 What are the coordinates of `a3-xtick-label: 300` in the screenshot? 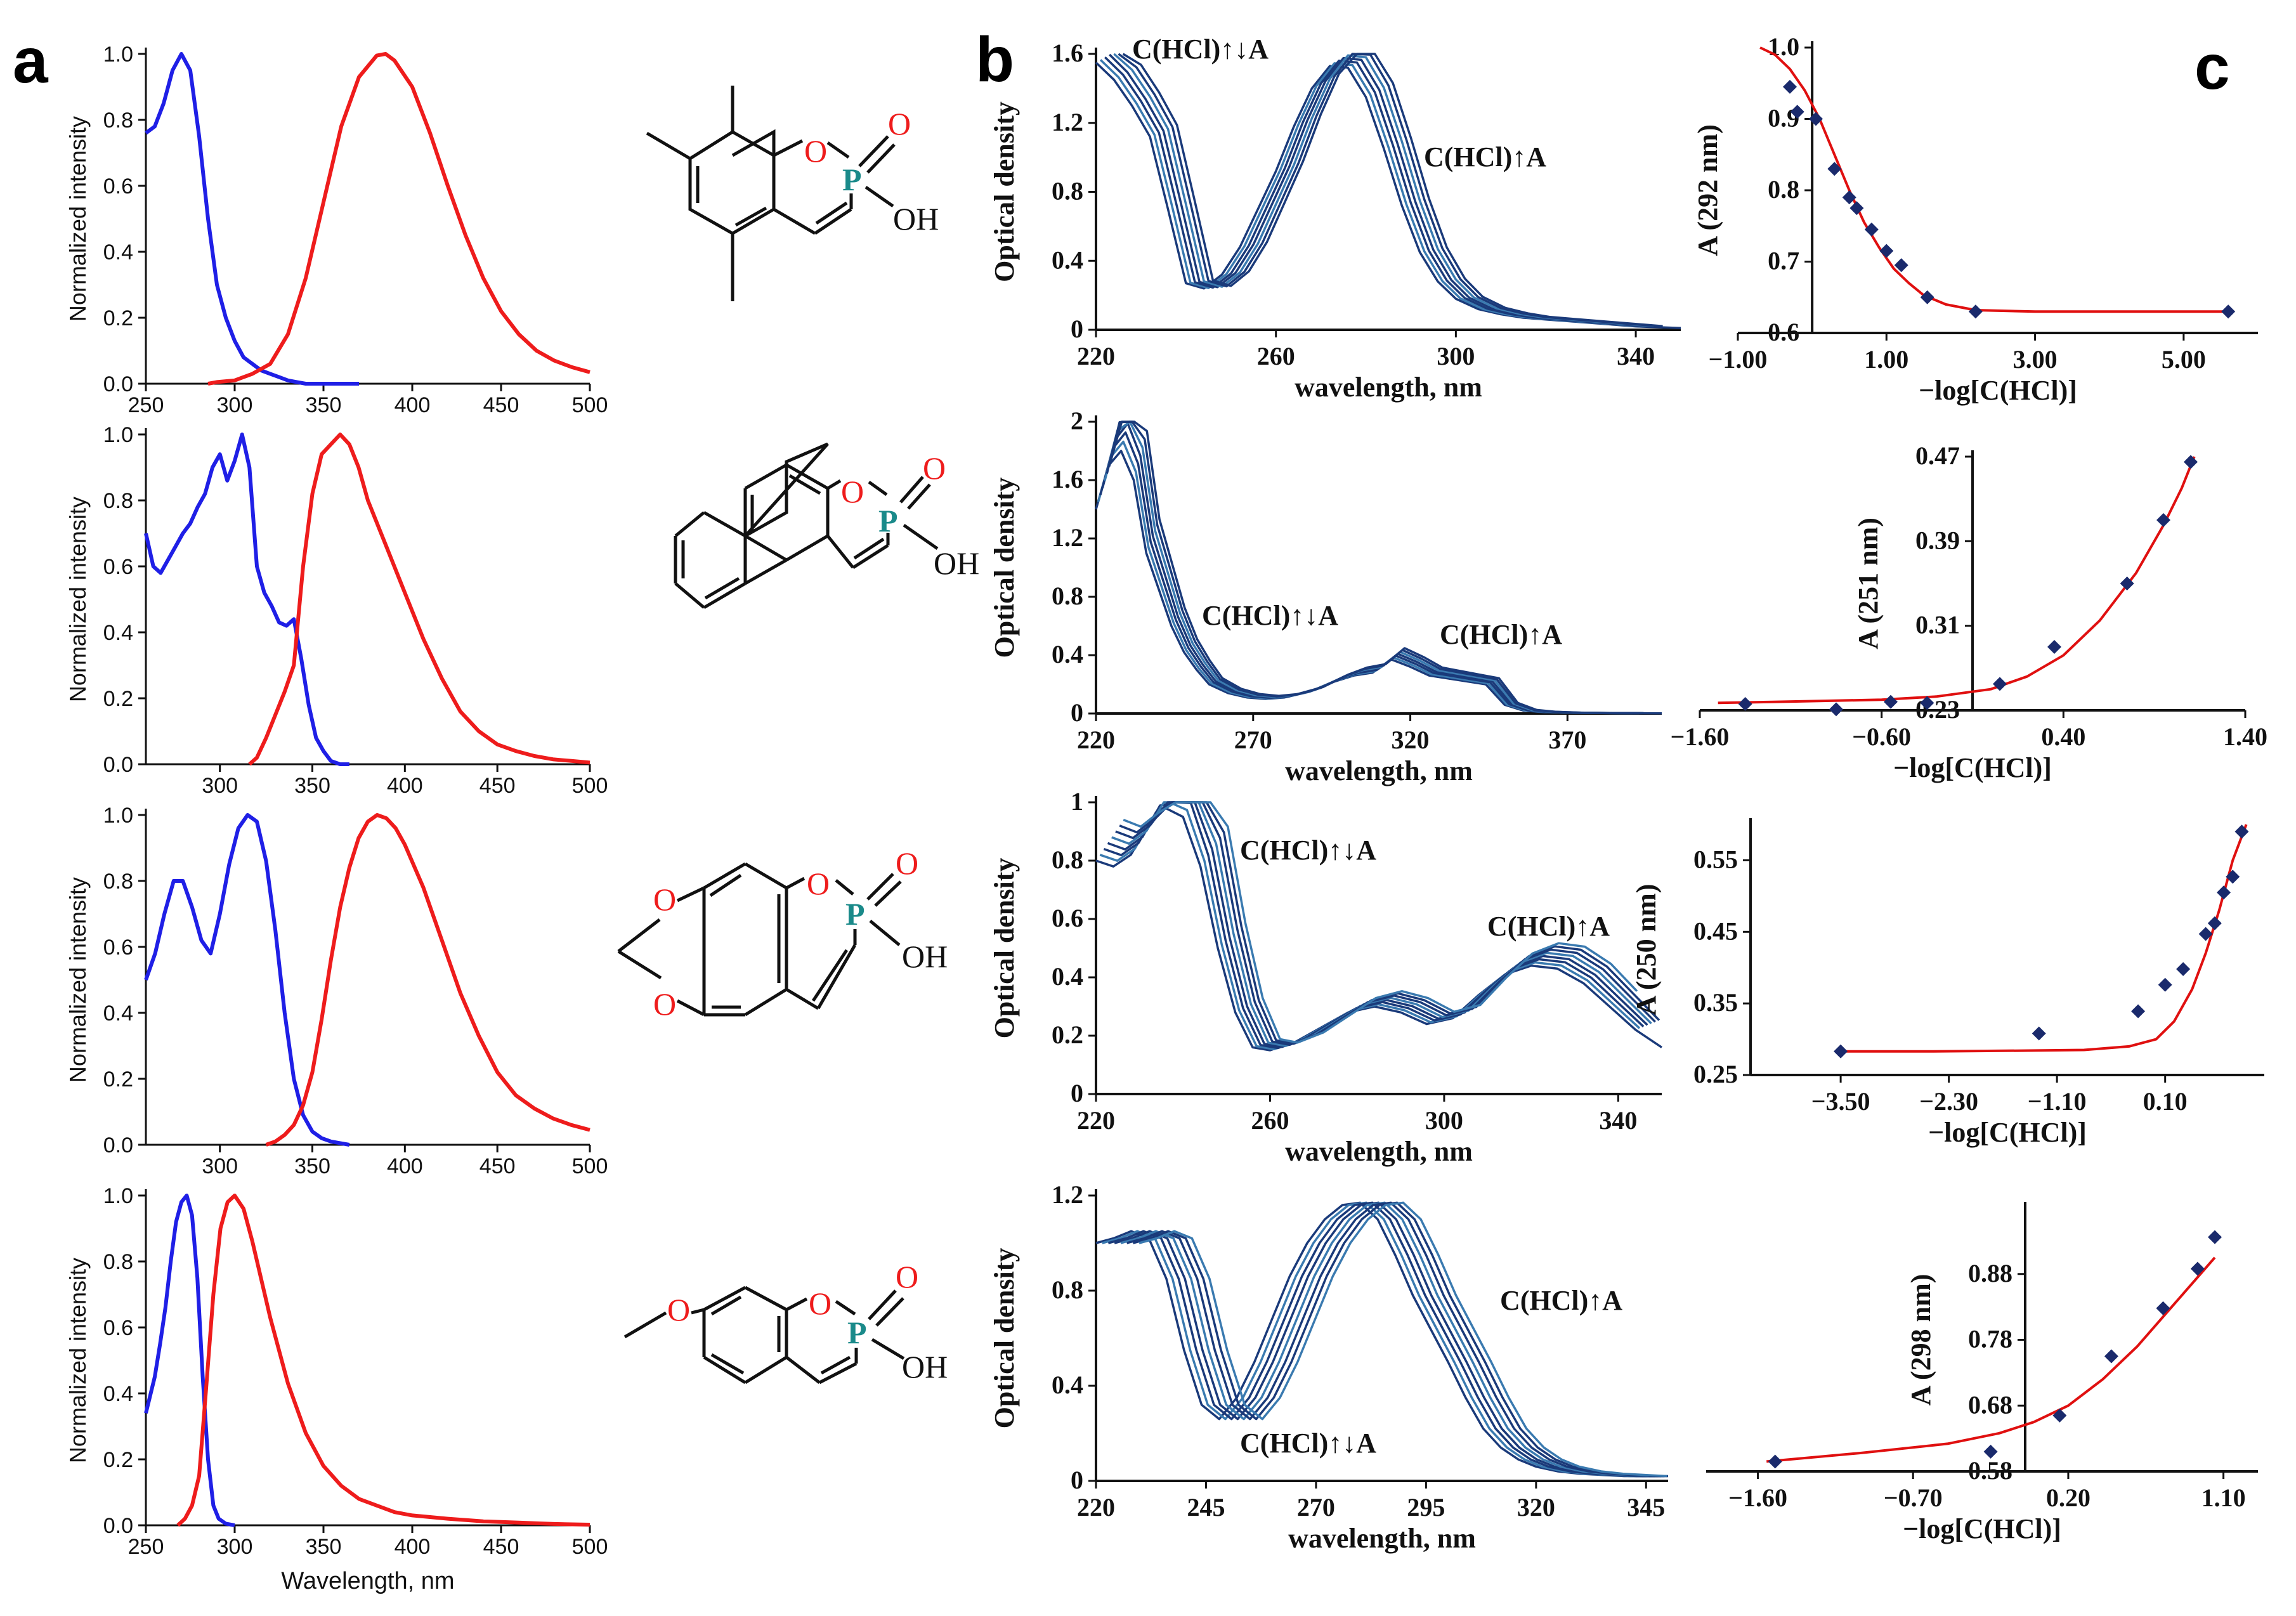 It's located at (220, 1166).